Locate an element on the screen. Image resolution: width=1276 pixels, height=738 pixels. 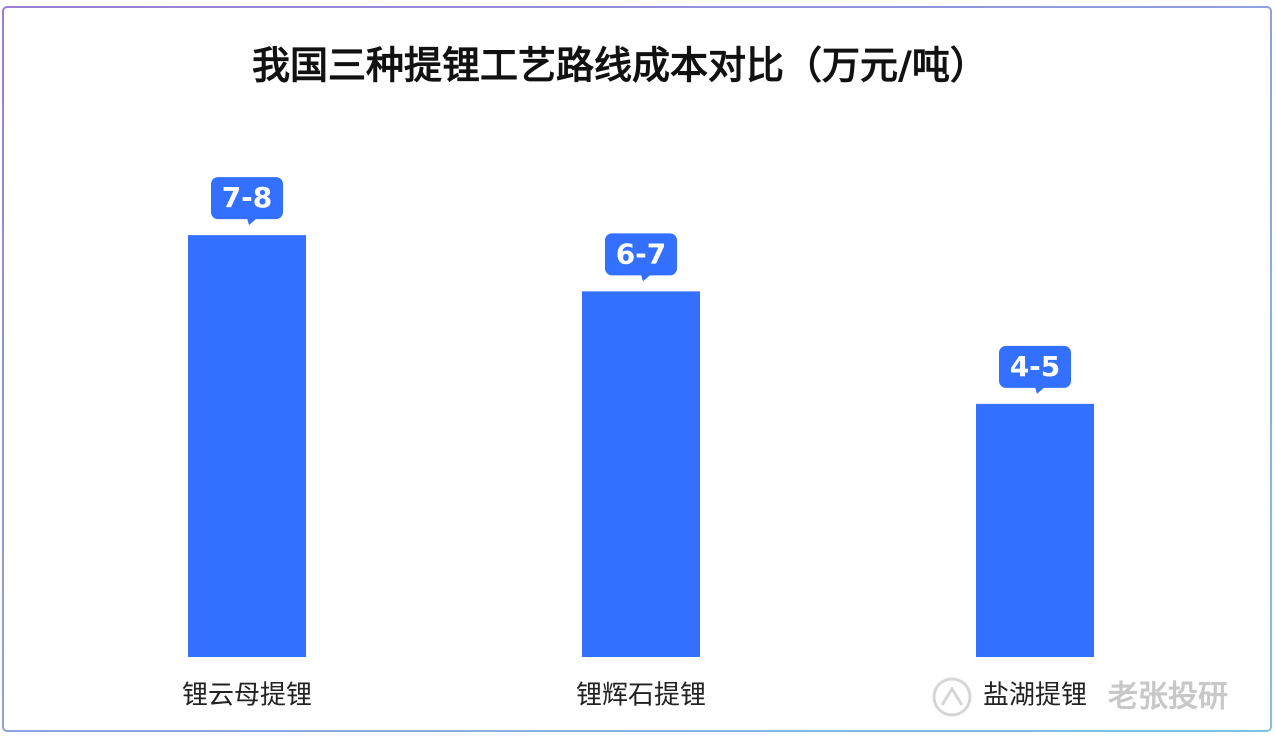
watermark-logo is located at coordinates (952, 697).